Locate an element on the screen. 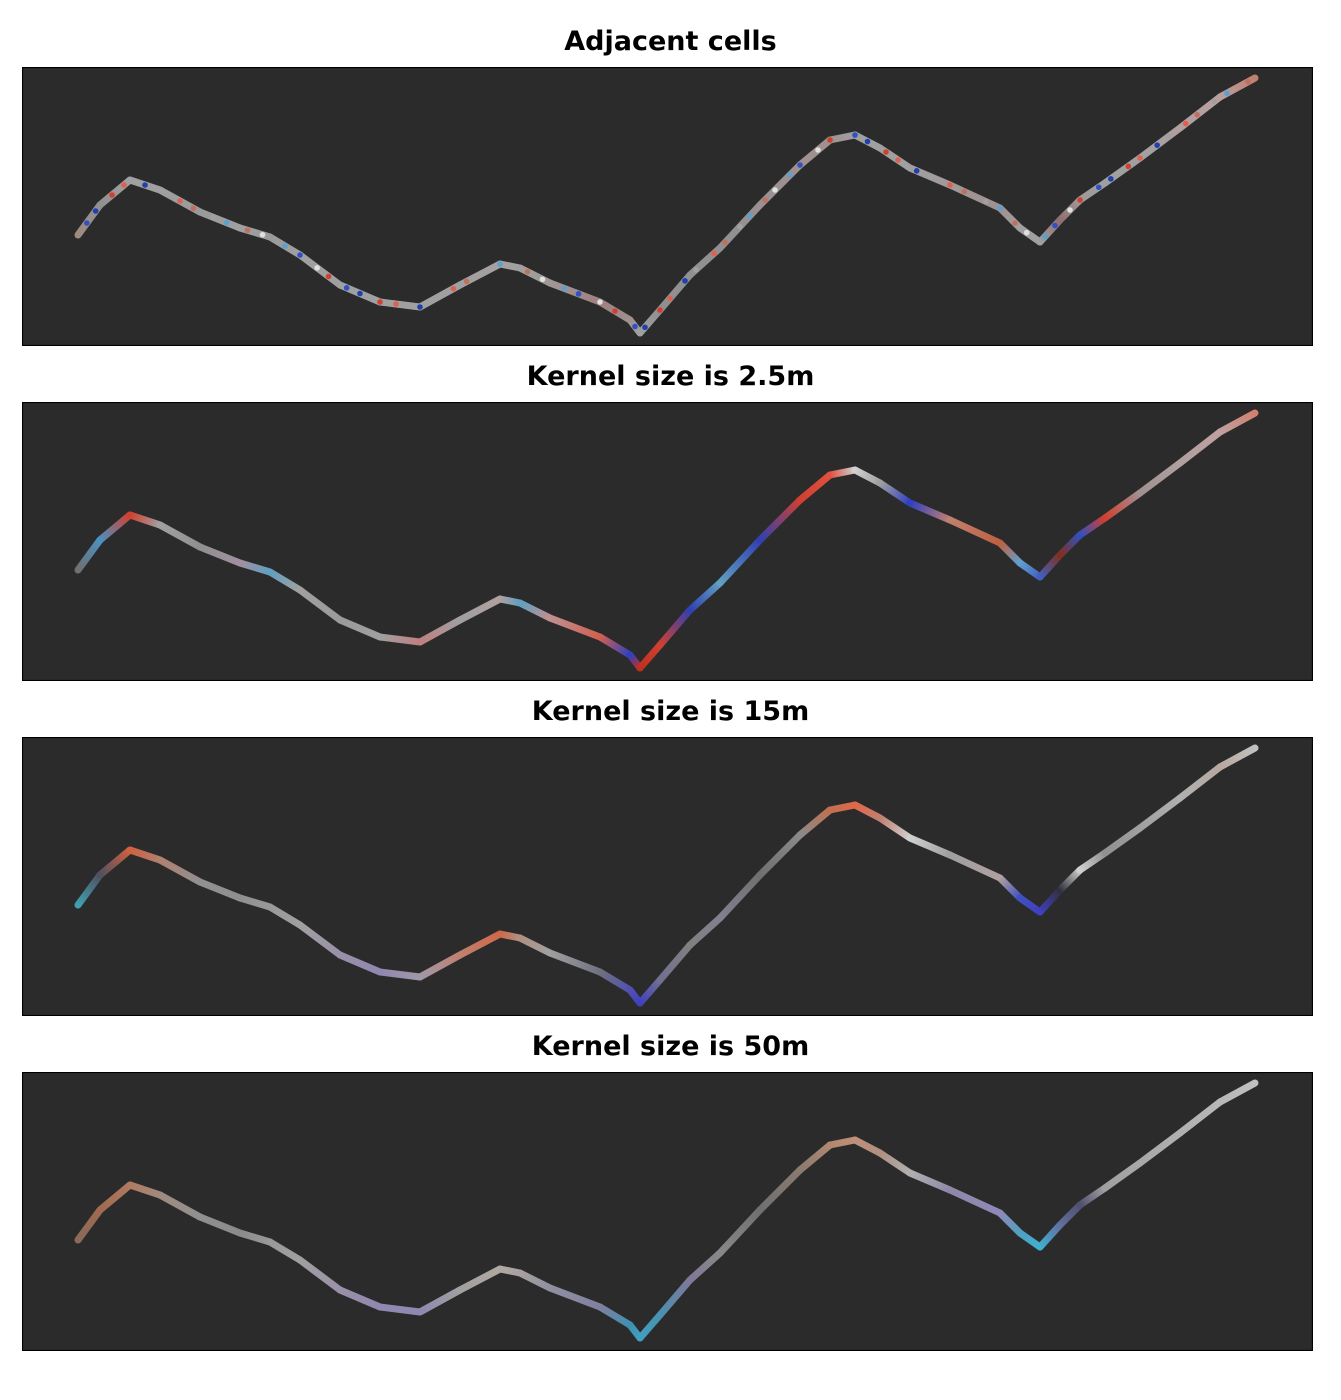 The width and height of the screenshot is (1341, 1400). panel-title-4: Kernel size is 50m is located at coordinates (670, 1046).